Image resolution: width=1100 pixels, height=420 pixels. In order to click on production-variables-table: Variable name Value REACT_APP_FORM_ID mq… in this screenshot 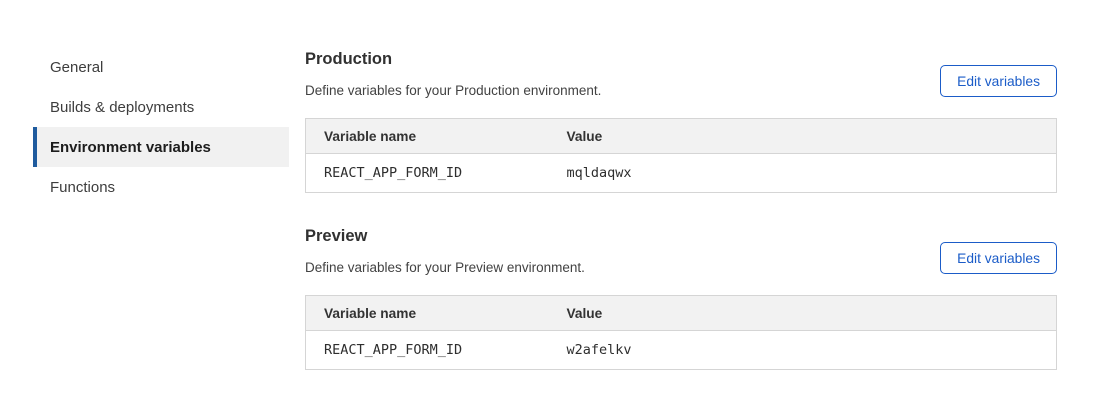, I will do `click(681, 155)`.